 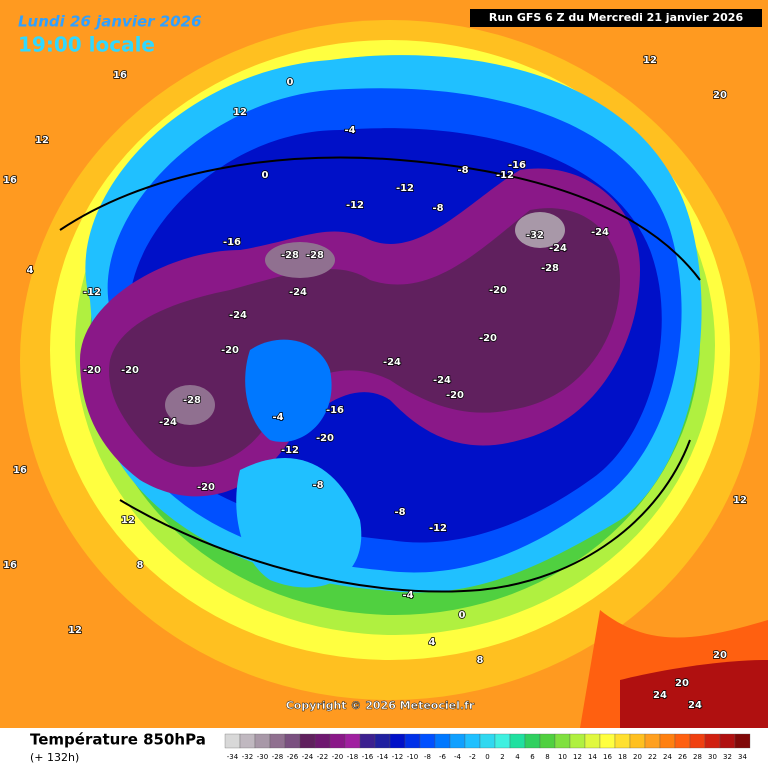 What do you see at coordinates (427, 757) in the screenshot?
I see `legend-tick-label: -8` at bounding box center [427, 757].